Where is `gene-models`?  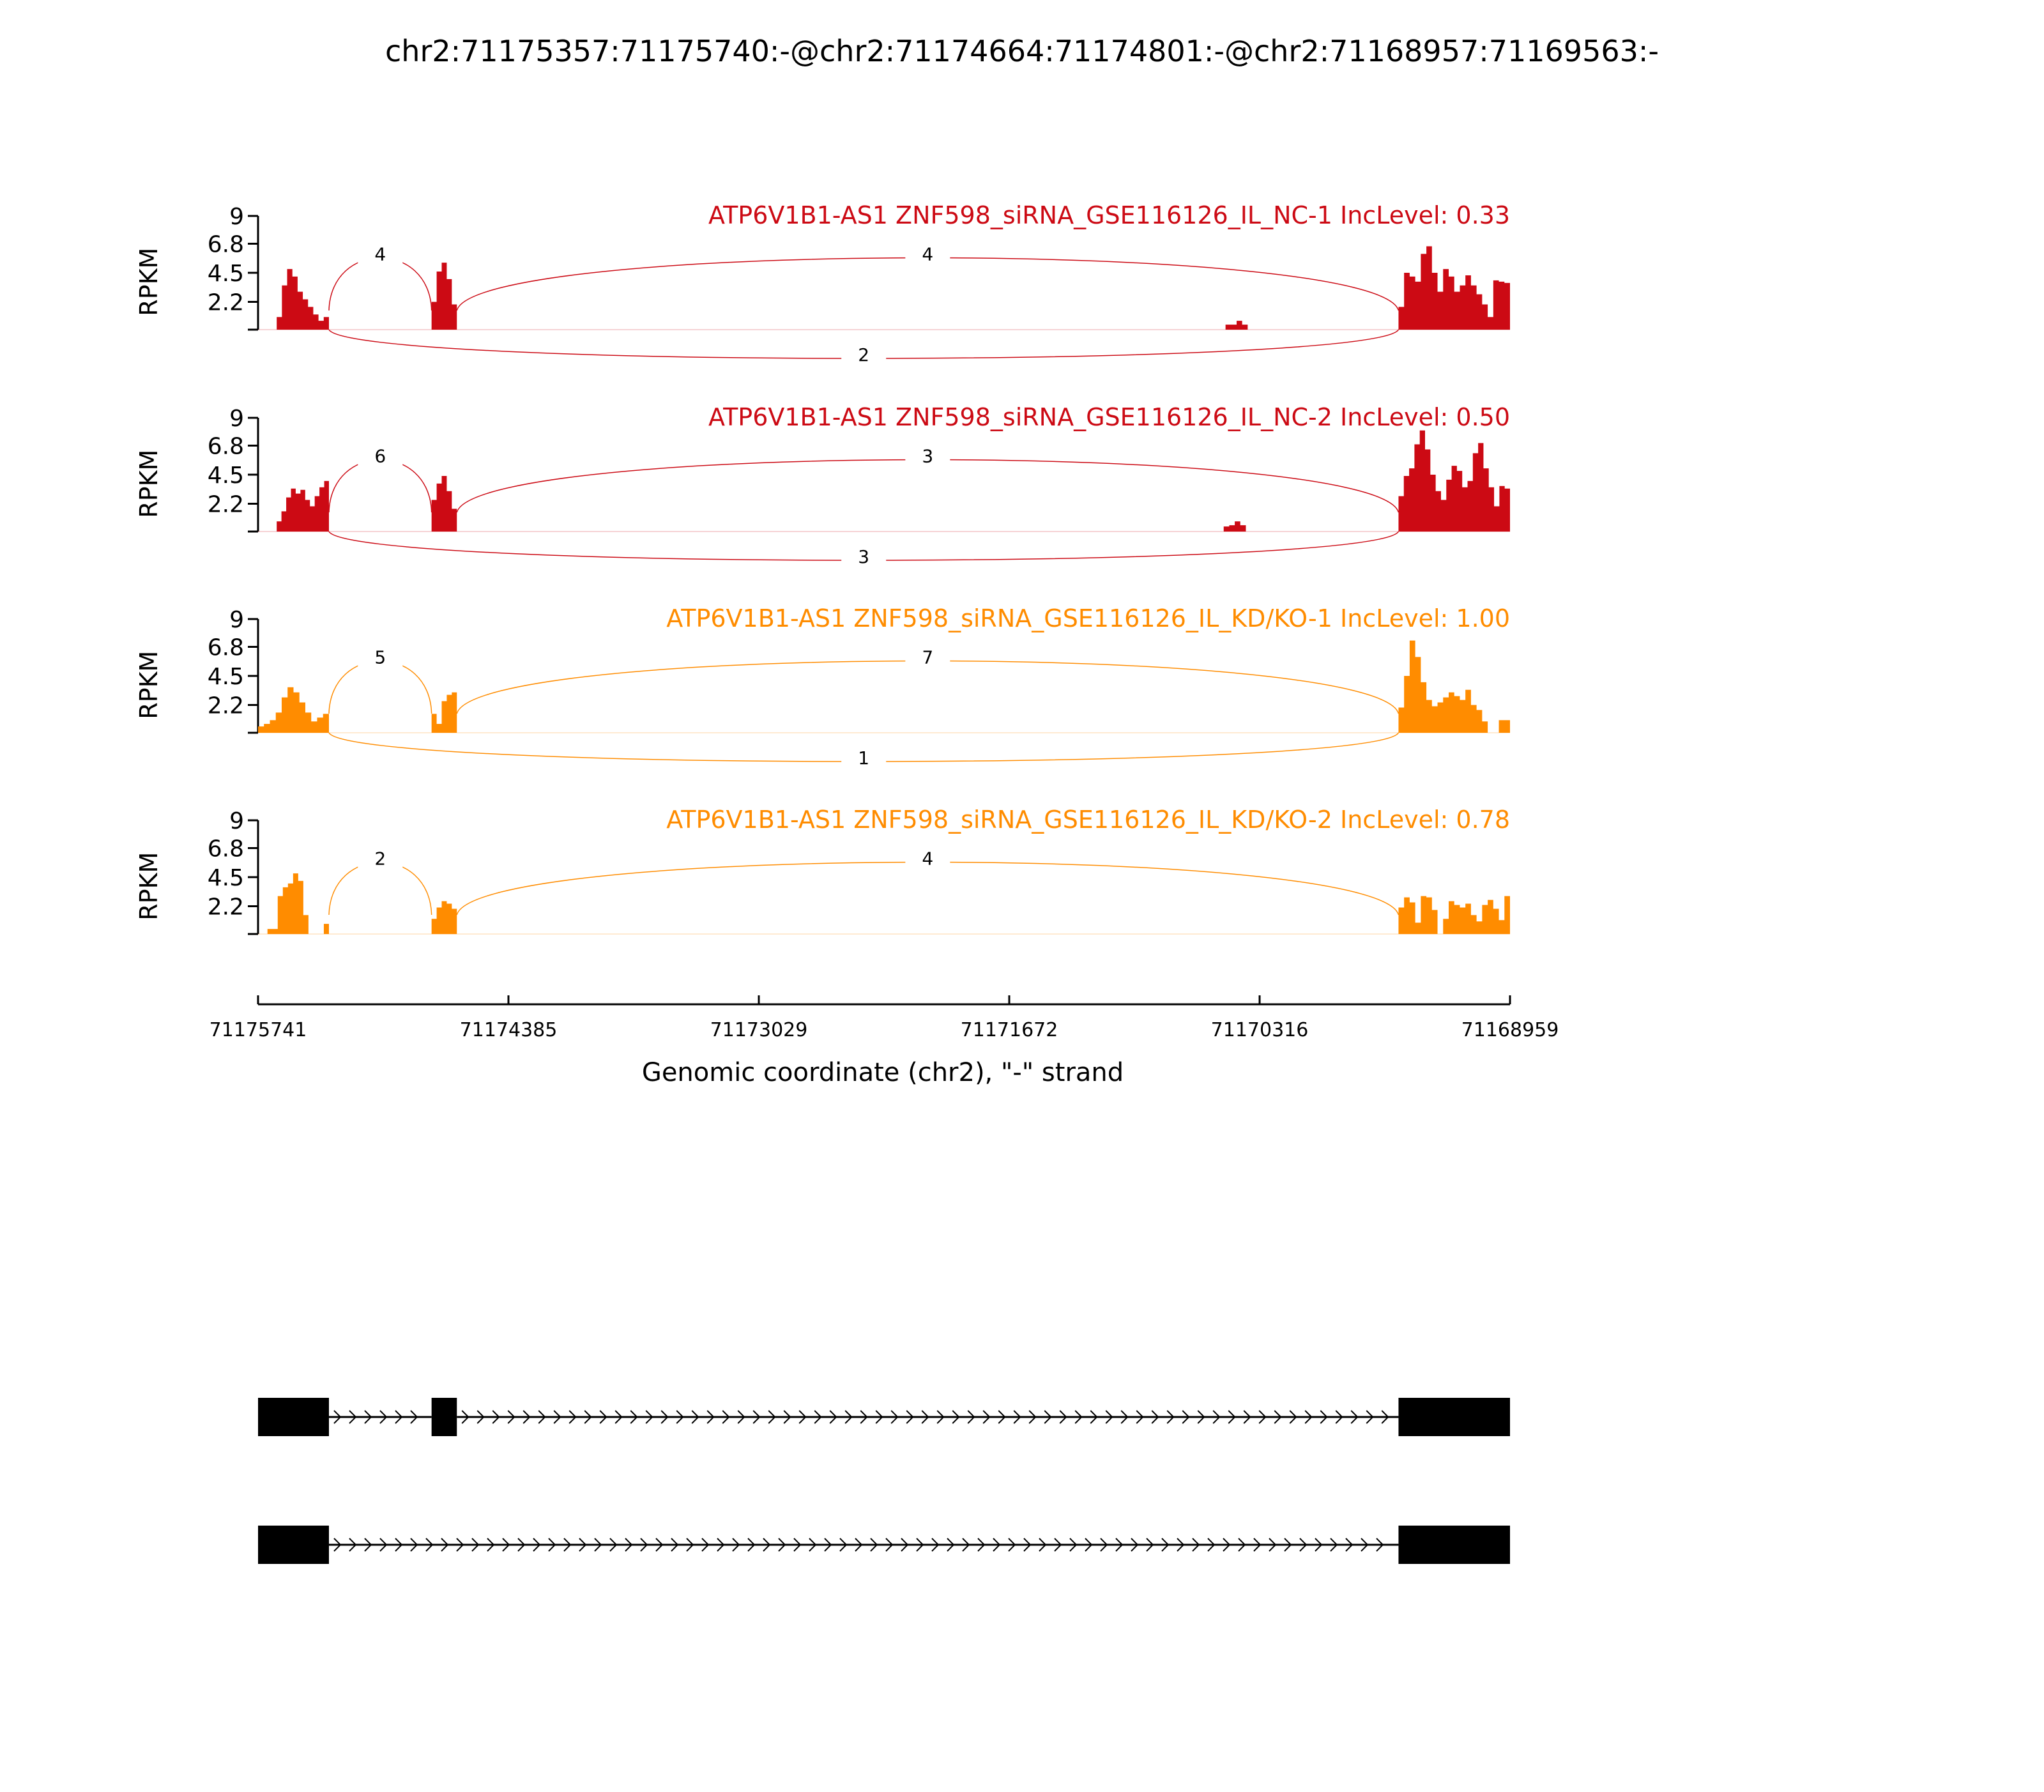
gene-models is located at coordinates (884, 1481).